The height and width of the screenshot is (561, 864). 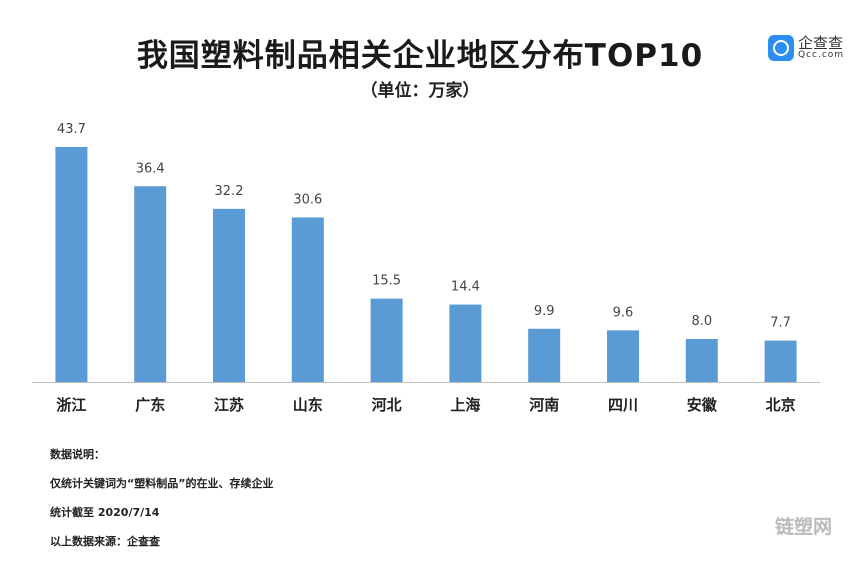 What do you see at coordinates (386, 281) in the screenshot?
I see `data-label: 15.5` at bounding box center [386, 281].